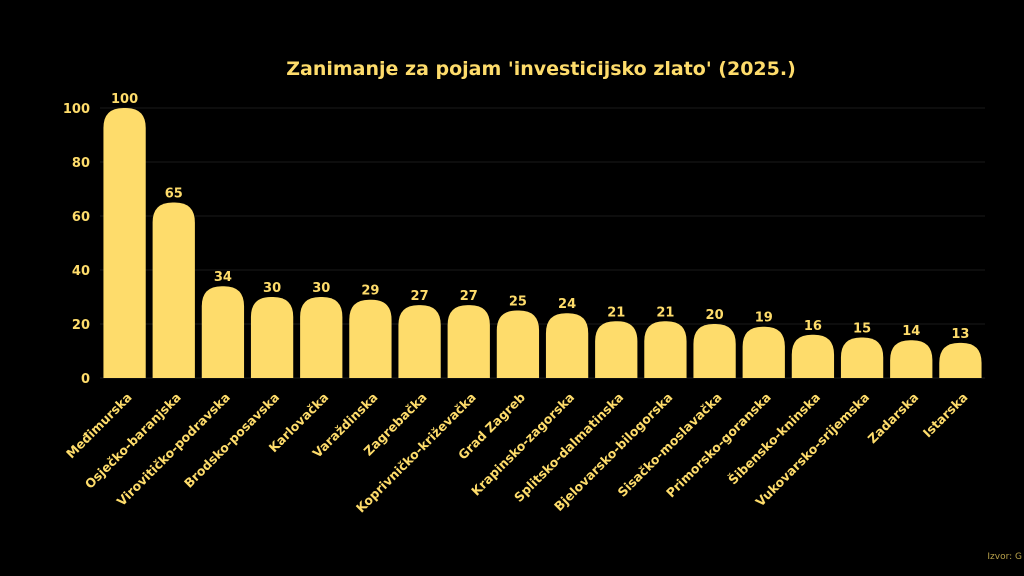  What do you see at coordinates (76, 109) in the screenshot?
I see `y-tick-label: 100` at bounding box center [76, 109].